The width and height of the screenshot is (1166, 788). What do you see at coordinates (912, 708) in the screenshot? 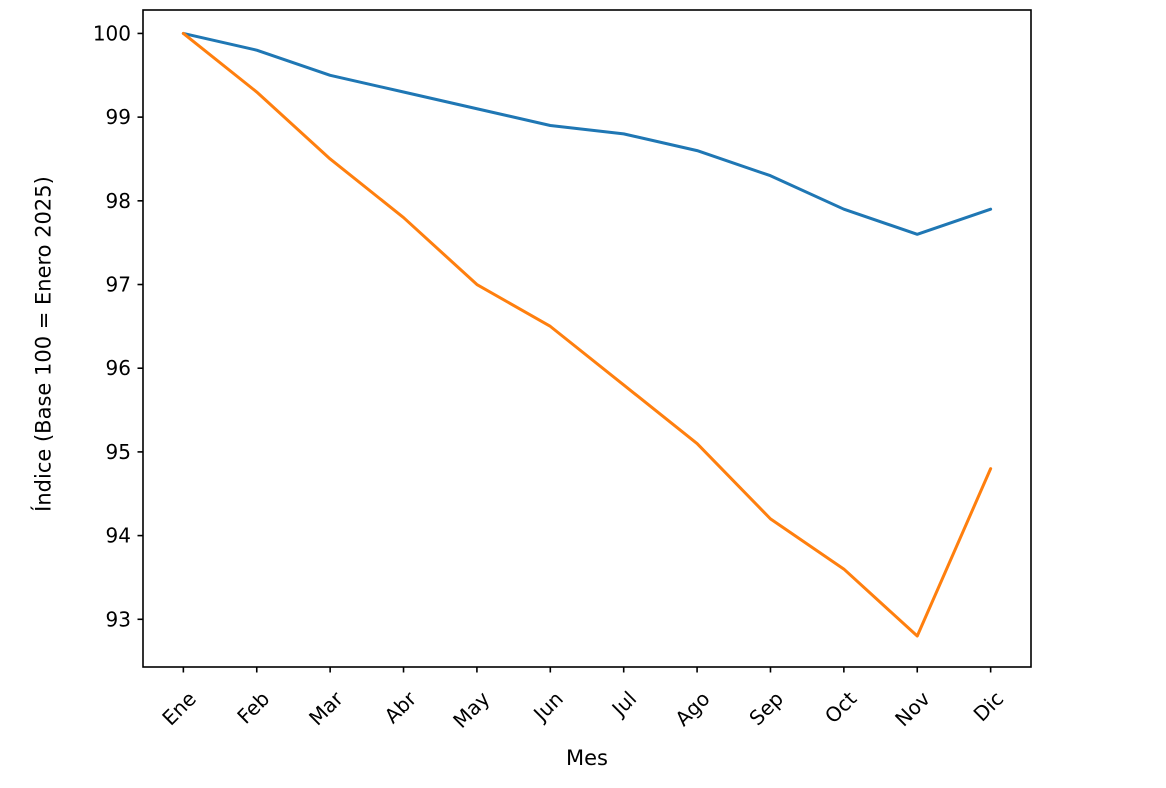
I see `x-tick-label: Nov` at bounding box center [912, 708].